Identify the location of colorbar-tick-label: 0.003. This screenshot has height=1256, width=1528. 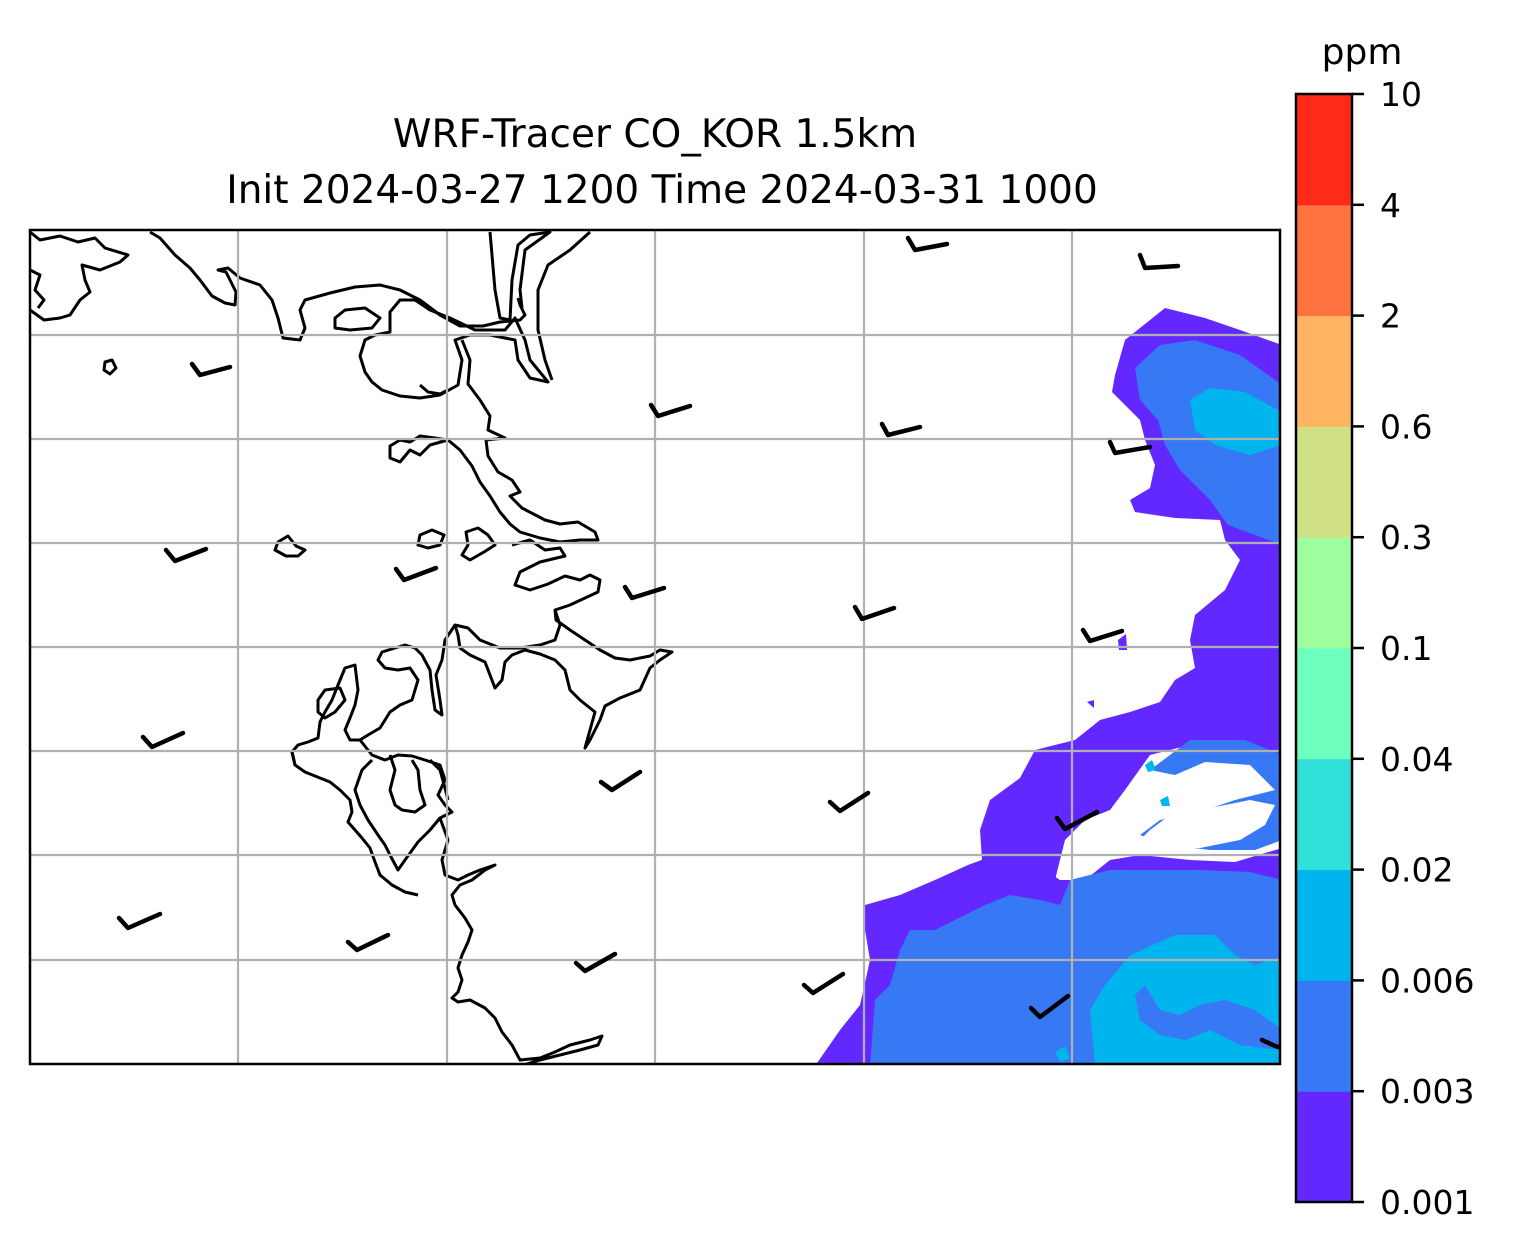
(1427, 1091).